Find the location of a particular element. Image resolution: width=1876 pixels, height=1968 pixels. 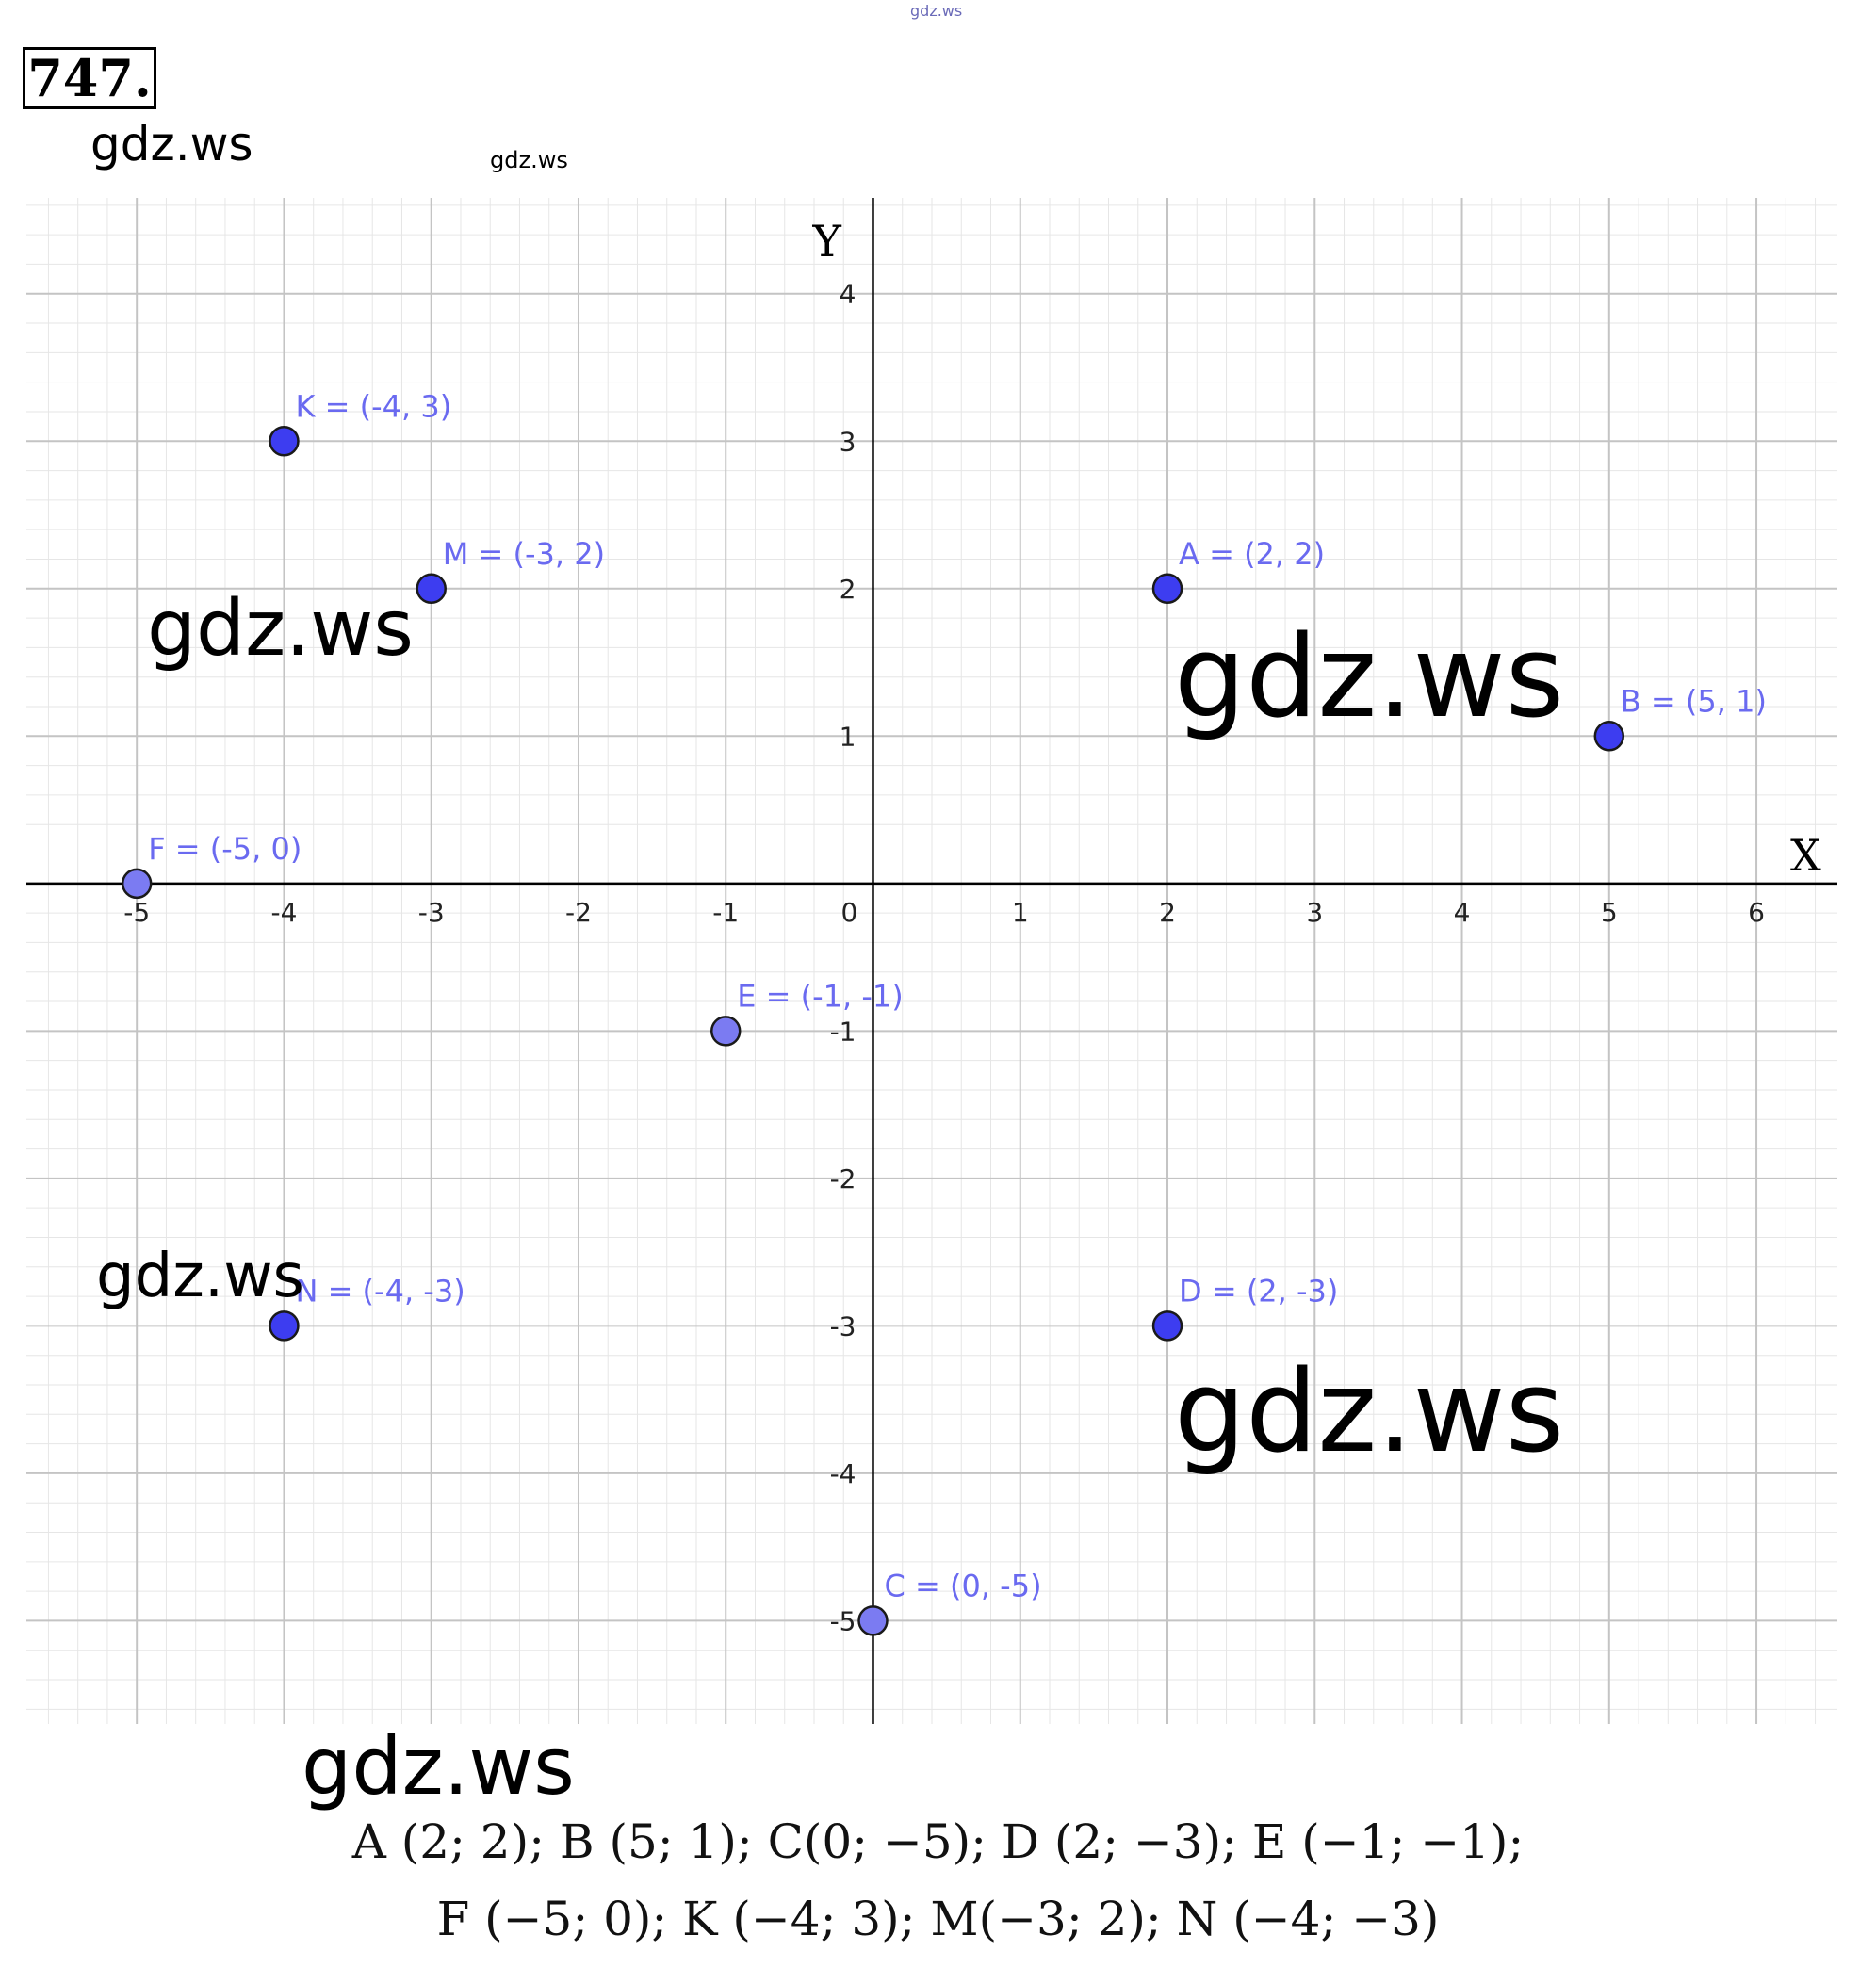

tick-label-y: -3 is located at coordinates (843, 1326).